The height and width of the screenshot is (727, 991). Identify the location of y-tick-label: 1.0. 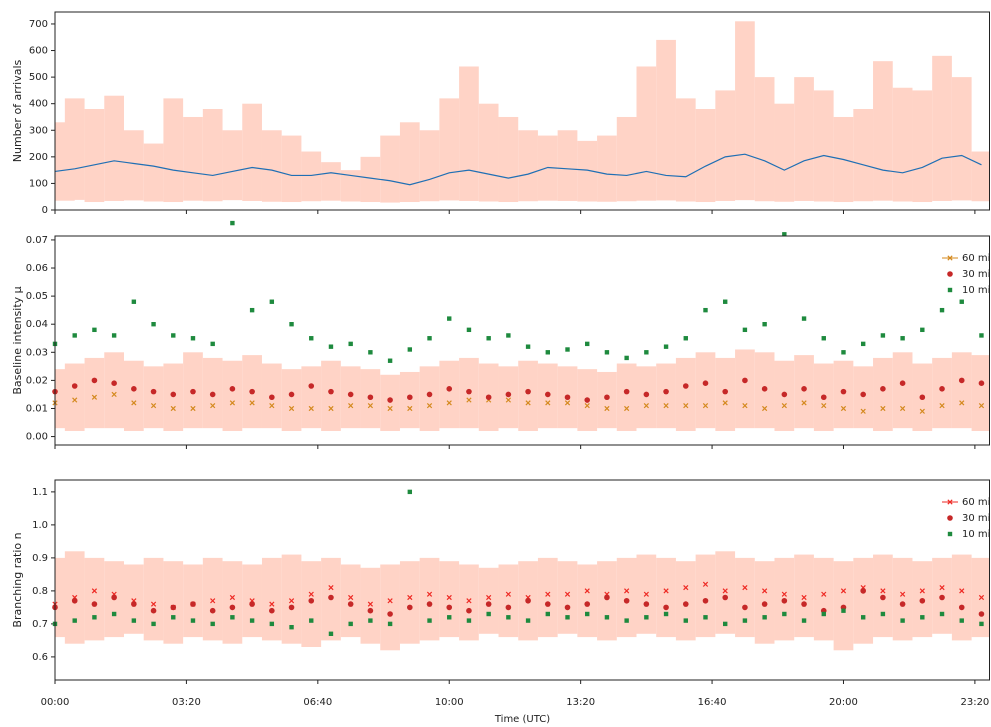
(40, 525).